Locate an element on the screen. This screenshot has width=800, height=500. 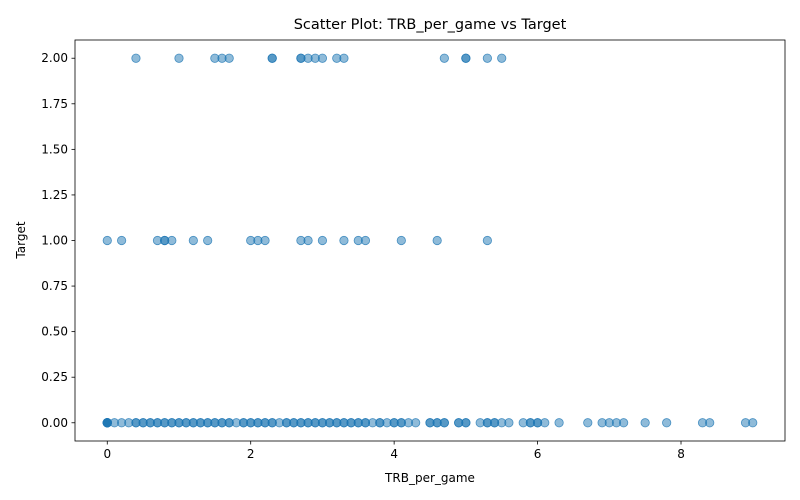
x-tick-label: 0 is located at coordinates (107, 454).